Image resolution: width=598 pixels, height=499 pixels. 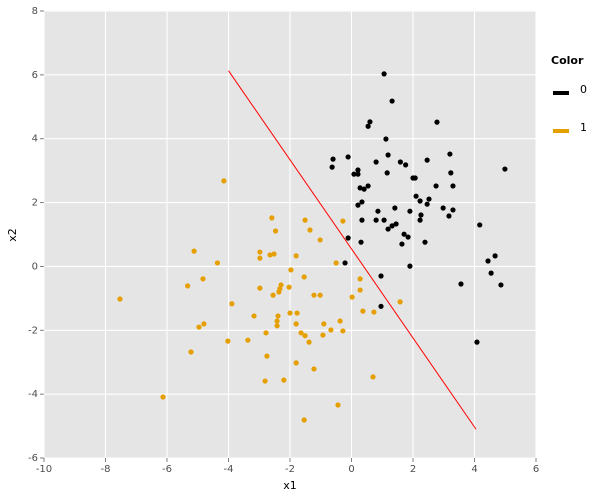 What do you see at coordinates (536, 469) in the screenshot?
I see `x-tick-label: 6` at bounding box center [536, 469].